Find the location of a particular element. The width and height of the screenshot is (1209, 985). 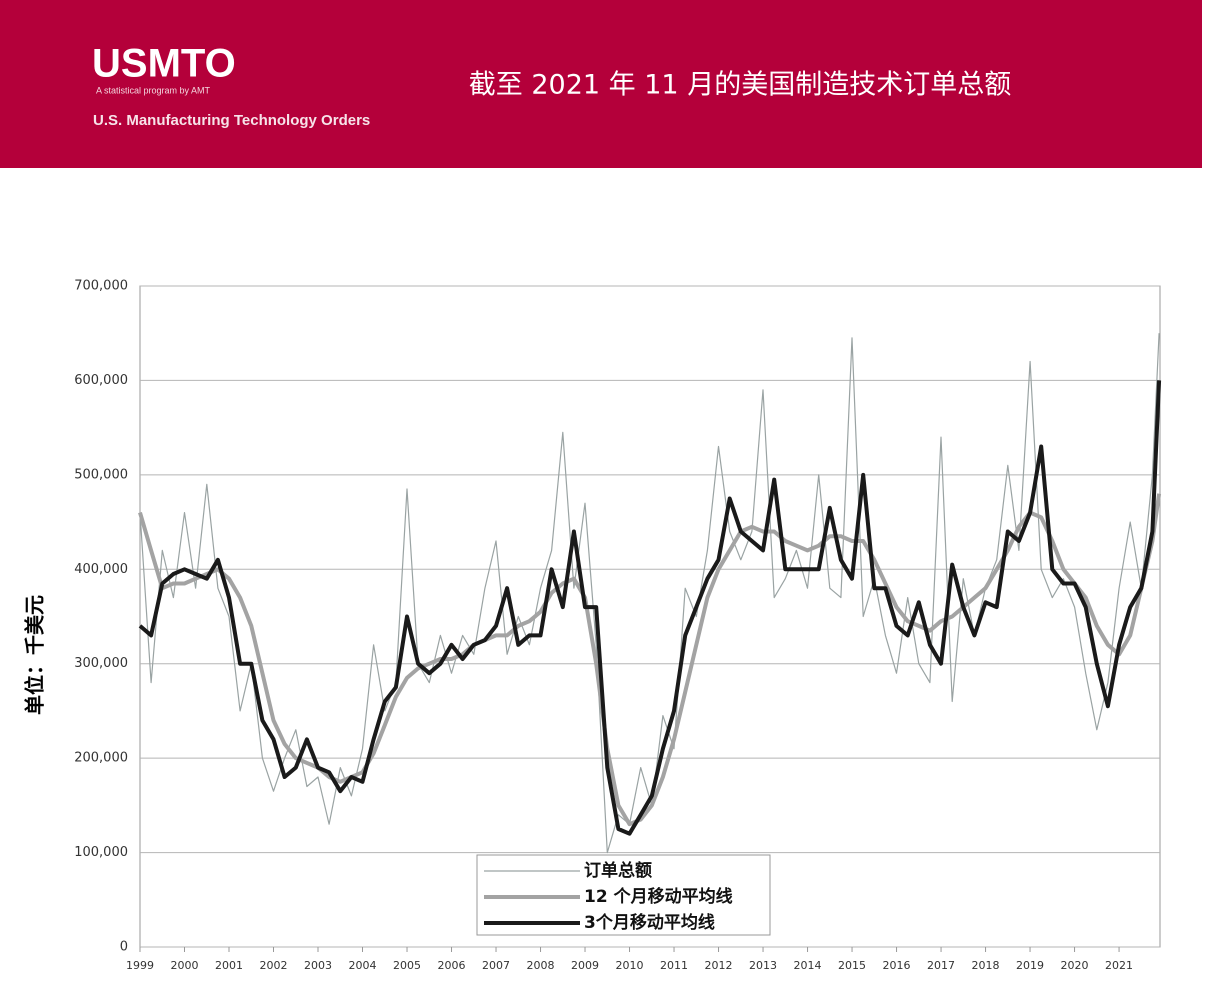

y-tick-label: 700,000 is located at coordinates (101, 286).